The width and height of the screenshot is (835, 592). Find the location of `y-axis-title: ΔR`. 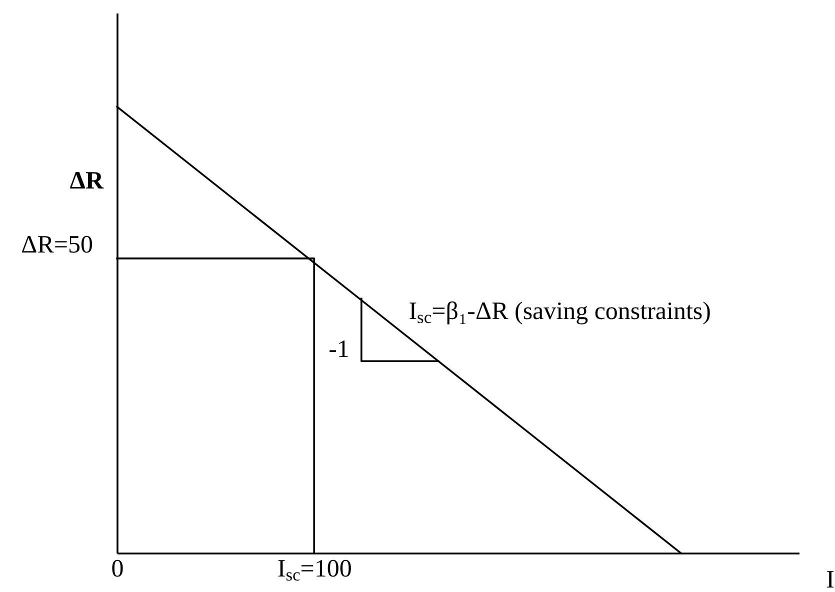

y-axis-title: ΔR is located at coordinates (87, 181).